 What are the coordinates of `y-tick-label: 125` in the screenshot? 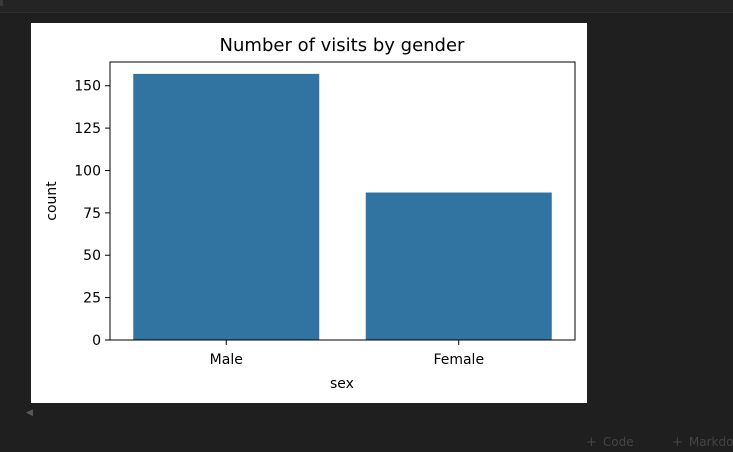 It's located at (87, 129).